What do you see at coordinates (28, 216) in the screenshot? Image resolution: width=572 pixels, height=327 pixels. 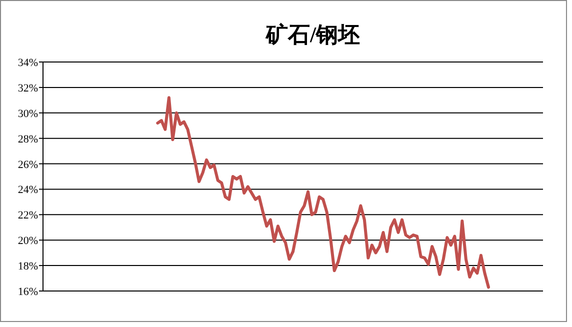 I see `y-tick-label: 22%` at bounding box center [28, 216].